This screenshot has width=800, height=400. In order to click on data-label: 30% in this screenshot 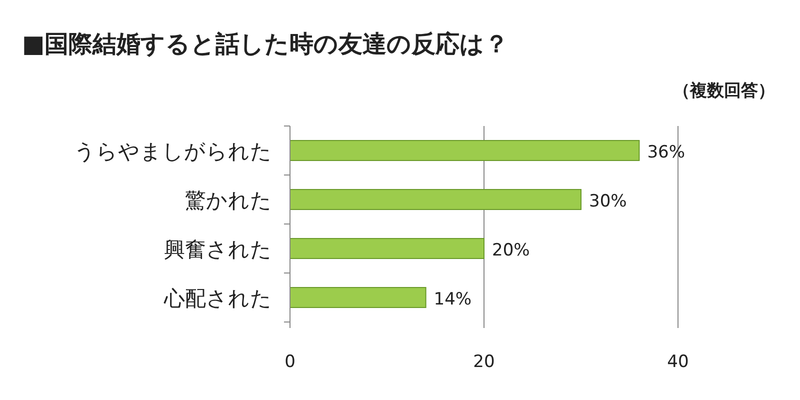, I will do `click(608, 202)`.